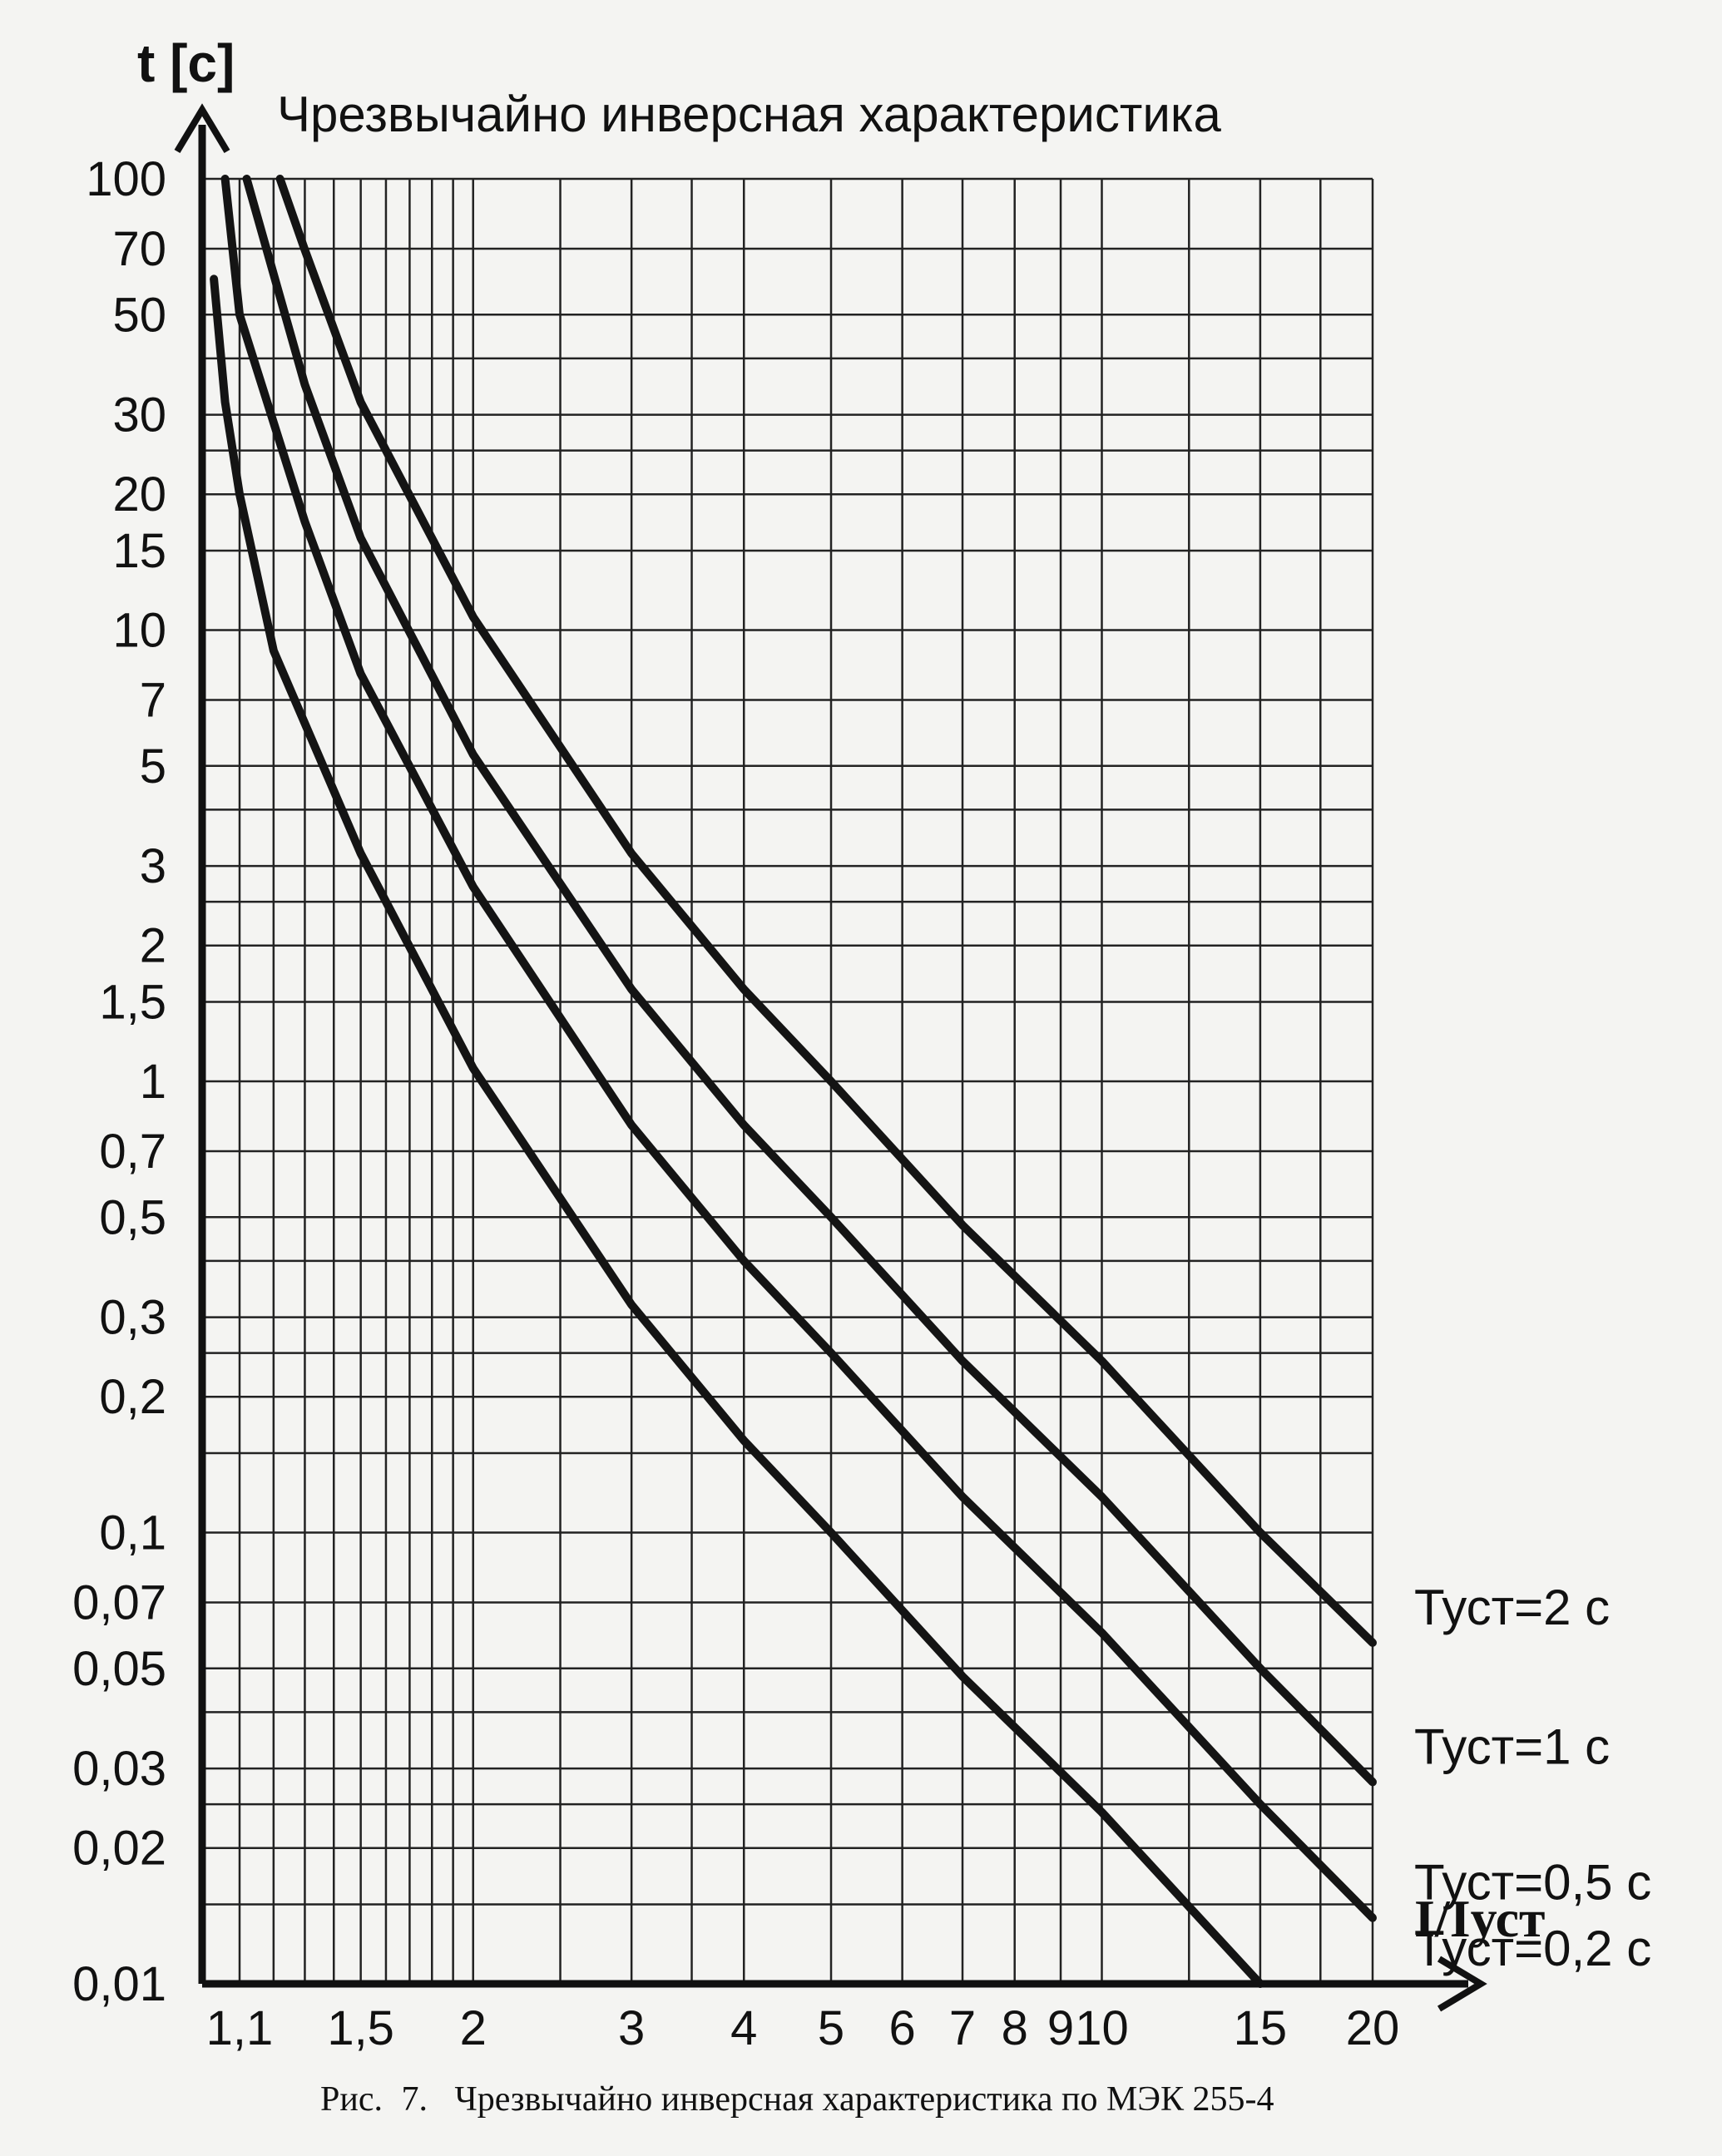  What do you see at coordinates (743, 2028) in the screenshot?
I see `x-tick-label: 4` at bounding box center [743, 2028].